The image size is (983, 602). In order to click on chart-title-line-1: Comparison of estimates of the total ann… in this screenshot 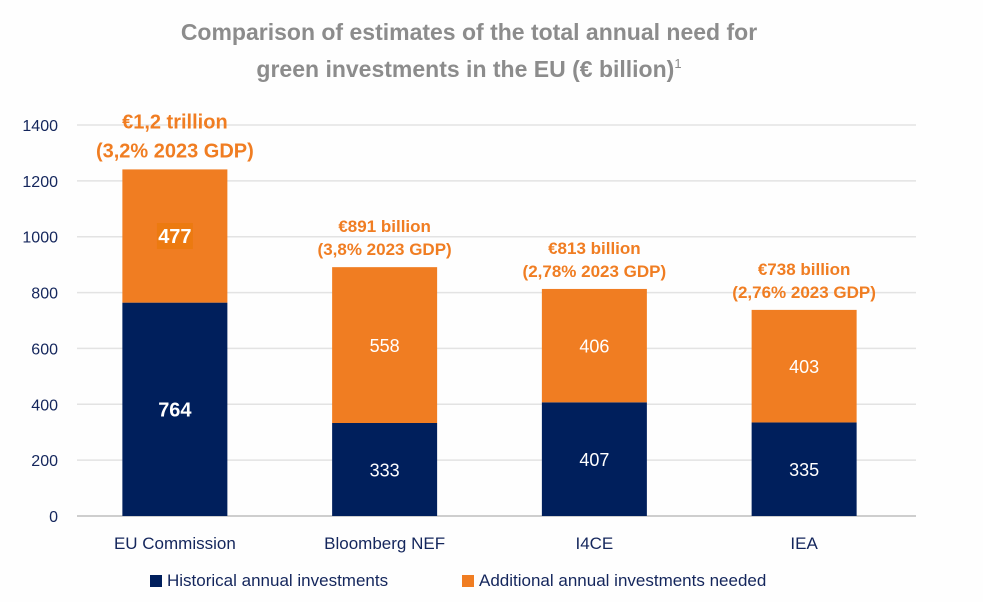, I will do `click(469, 32)`.